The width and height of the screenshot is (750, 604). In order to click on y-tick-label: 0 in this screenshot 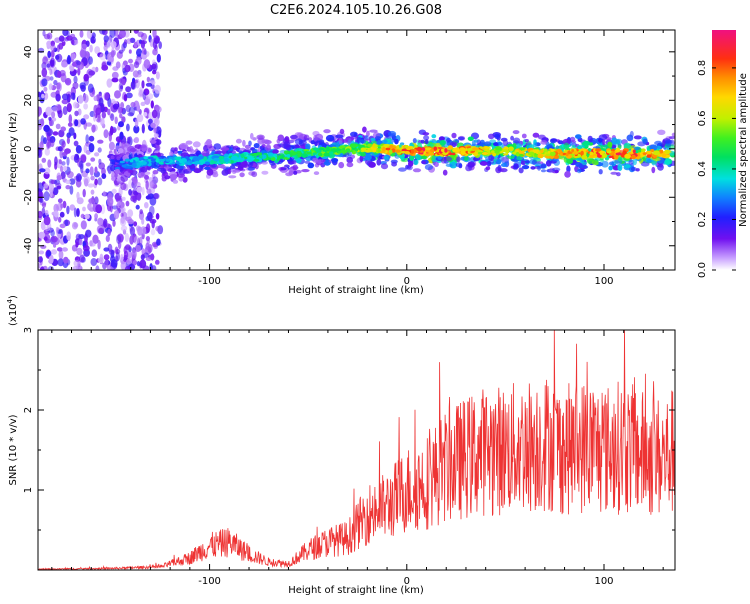, I will do `click(28, 149)`.